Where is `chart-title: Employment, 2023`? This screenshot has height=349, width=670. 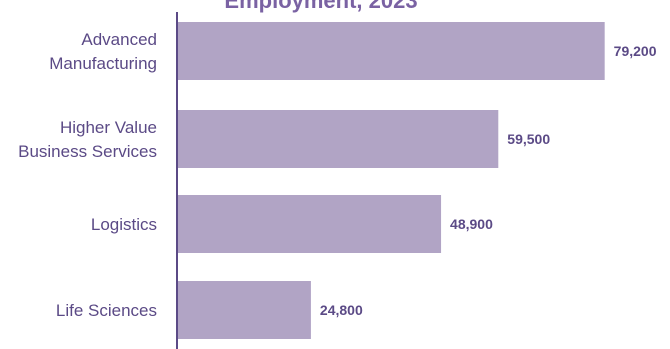
chart-title: Employment, 2023 is located at coordinates (320, 6).